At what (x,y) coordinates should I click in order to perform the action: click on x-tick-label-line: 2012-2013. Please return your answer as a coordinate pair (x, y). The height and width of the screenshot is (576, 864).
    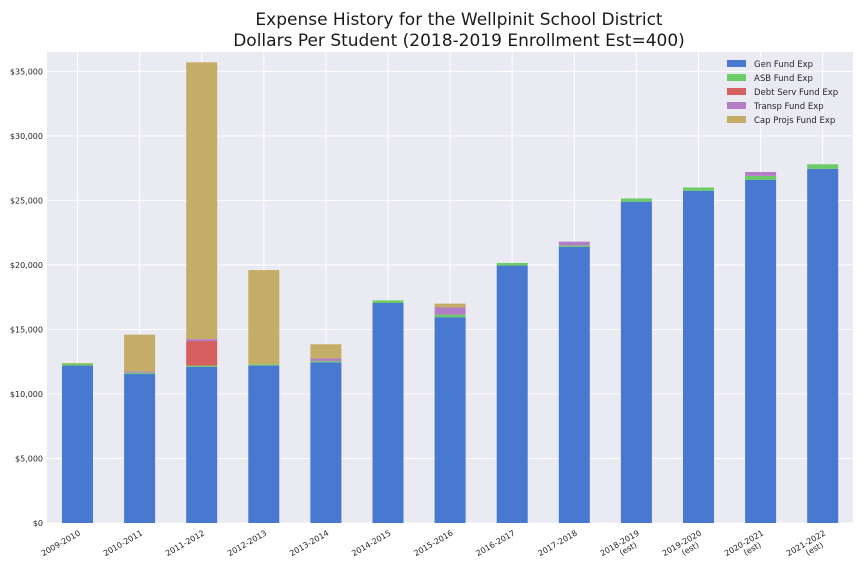
    Looking at the image, I should click on (247, 544).